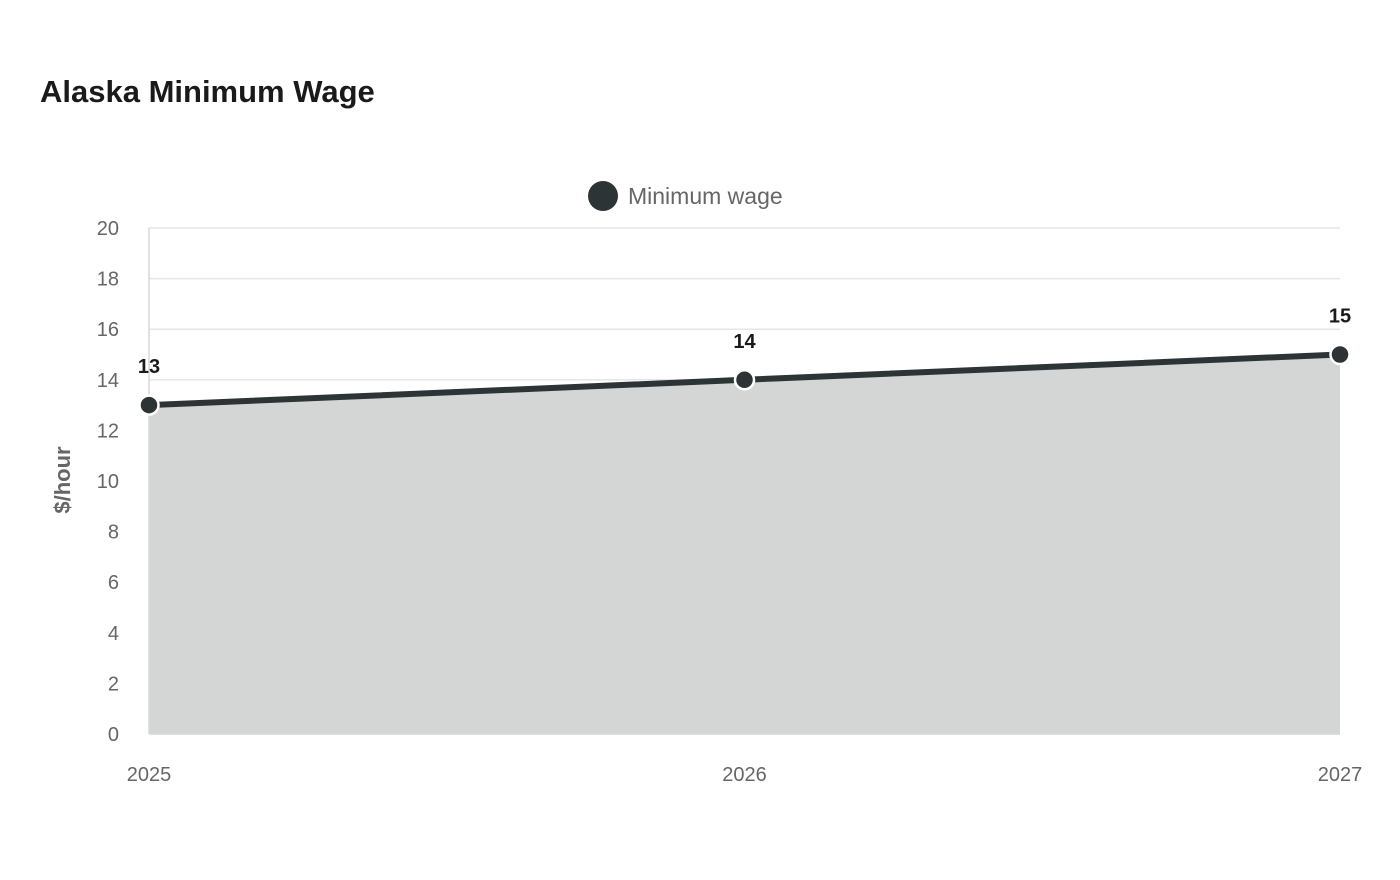  What do you see at coordinates (108, 280) in the screenshot?
I see `y-tick-label: 18` at bounding box center [108, 280].